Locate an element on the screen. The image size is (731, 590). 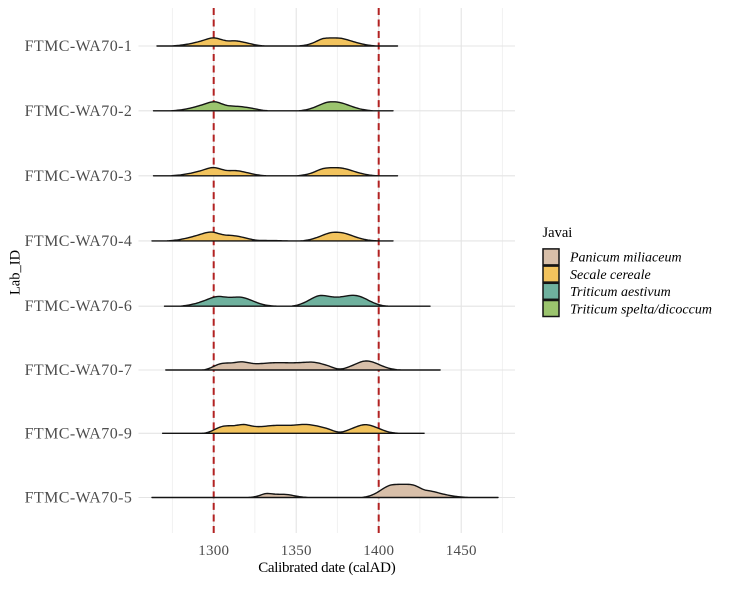
svg-text: Panicum miliaceum is located at coordinates (625, 258).